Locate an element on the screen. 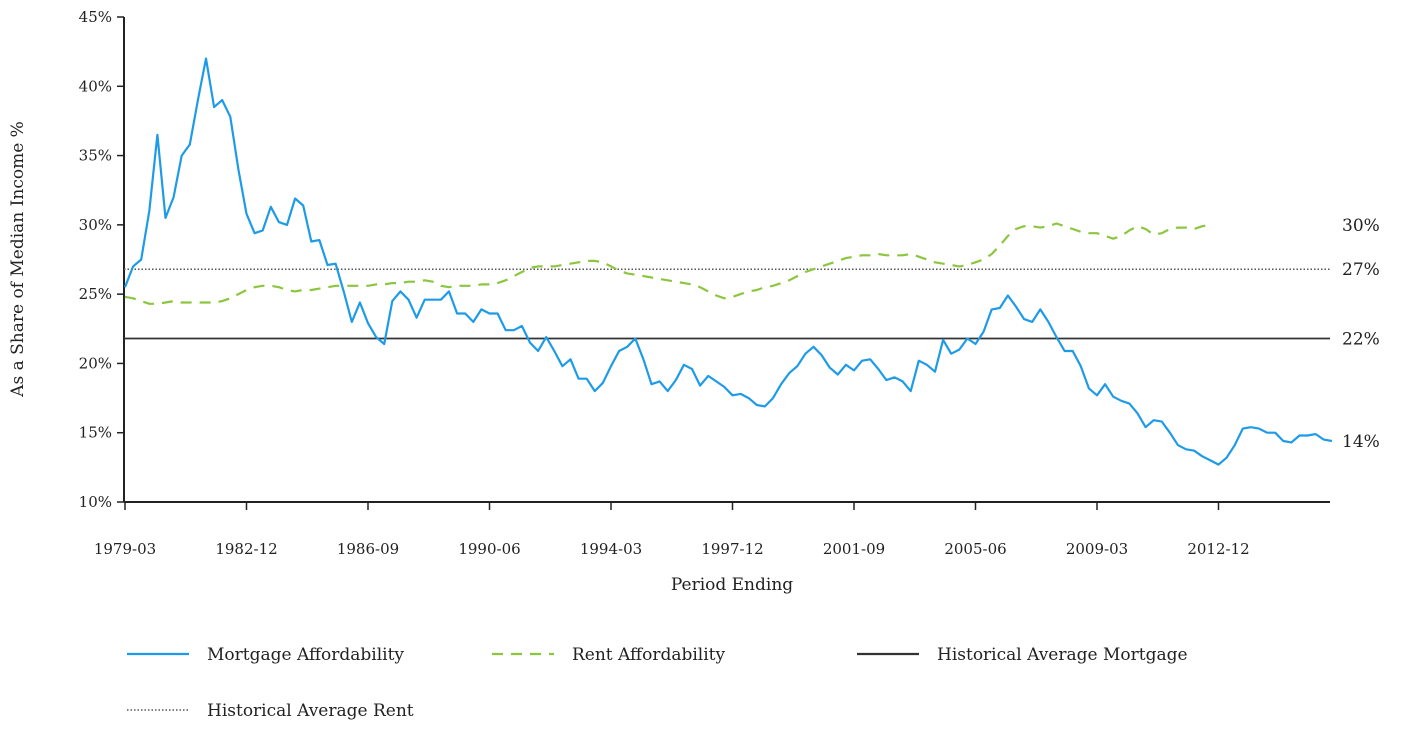 The image size is (1410, 729). legend-item-mortgage-affordability: Mortgage Affordability is located at coordinates (265, 655).